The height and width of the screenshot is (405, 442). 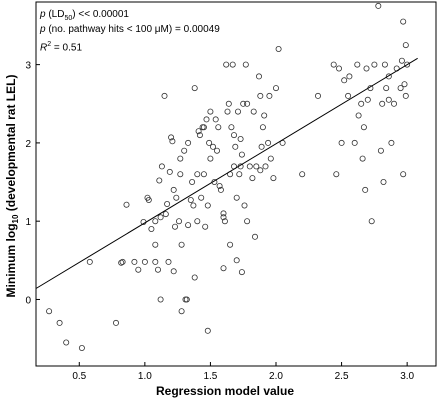 I want to click on y-tick-label-0: 0, so click(x=28, y=300).